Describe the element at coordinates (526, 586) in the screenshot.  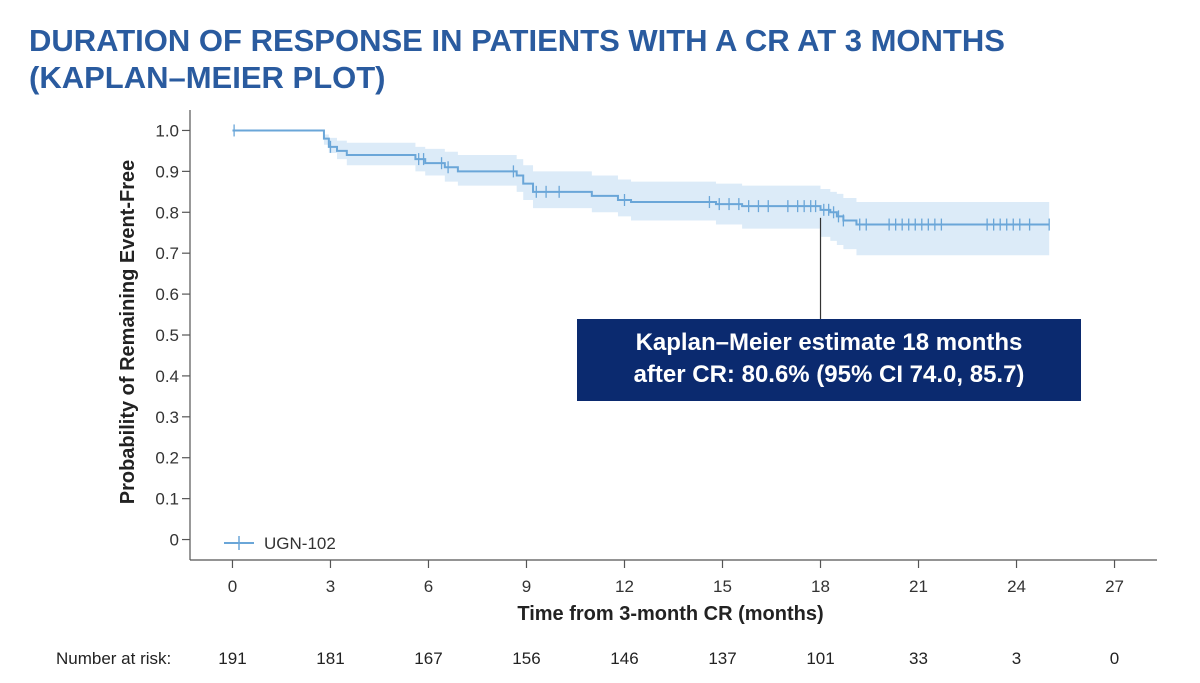
I see `x-tick-label: 9` at that location.